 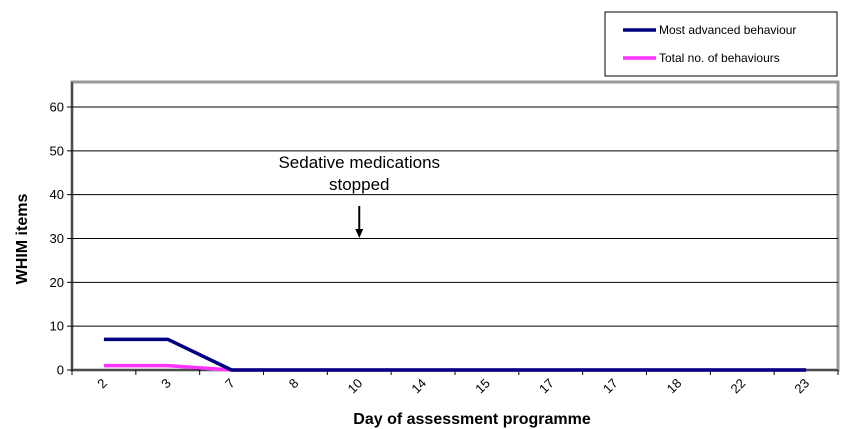 I want to click on y-tick-label: 60, so click(x=57, y=107).